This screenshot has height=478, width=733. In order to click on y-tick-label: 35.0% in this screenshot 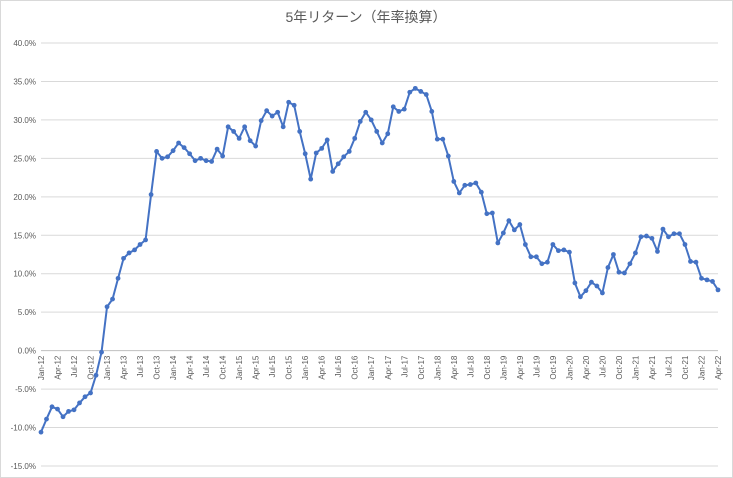, I will do `click(24, 81)`.